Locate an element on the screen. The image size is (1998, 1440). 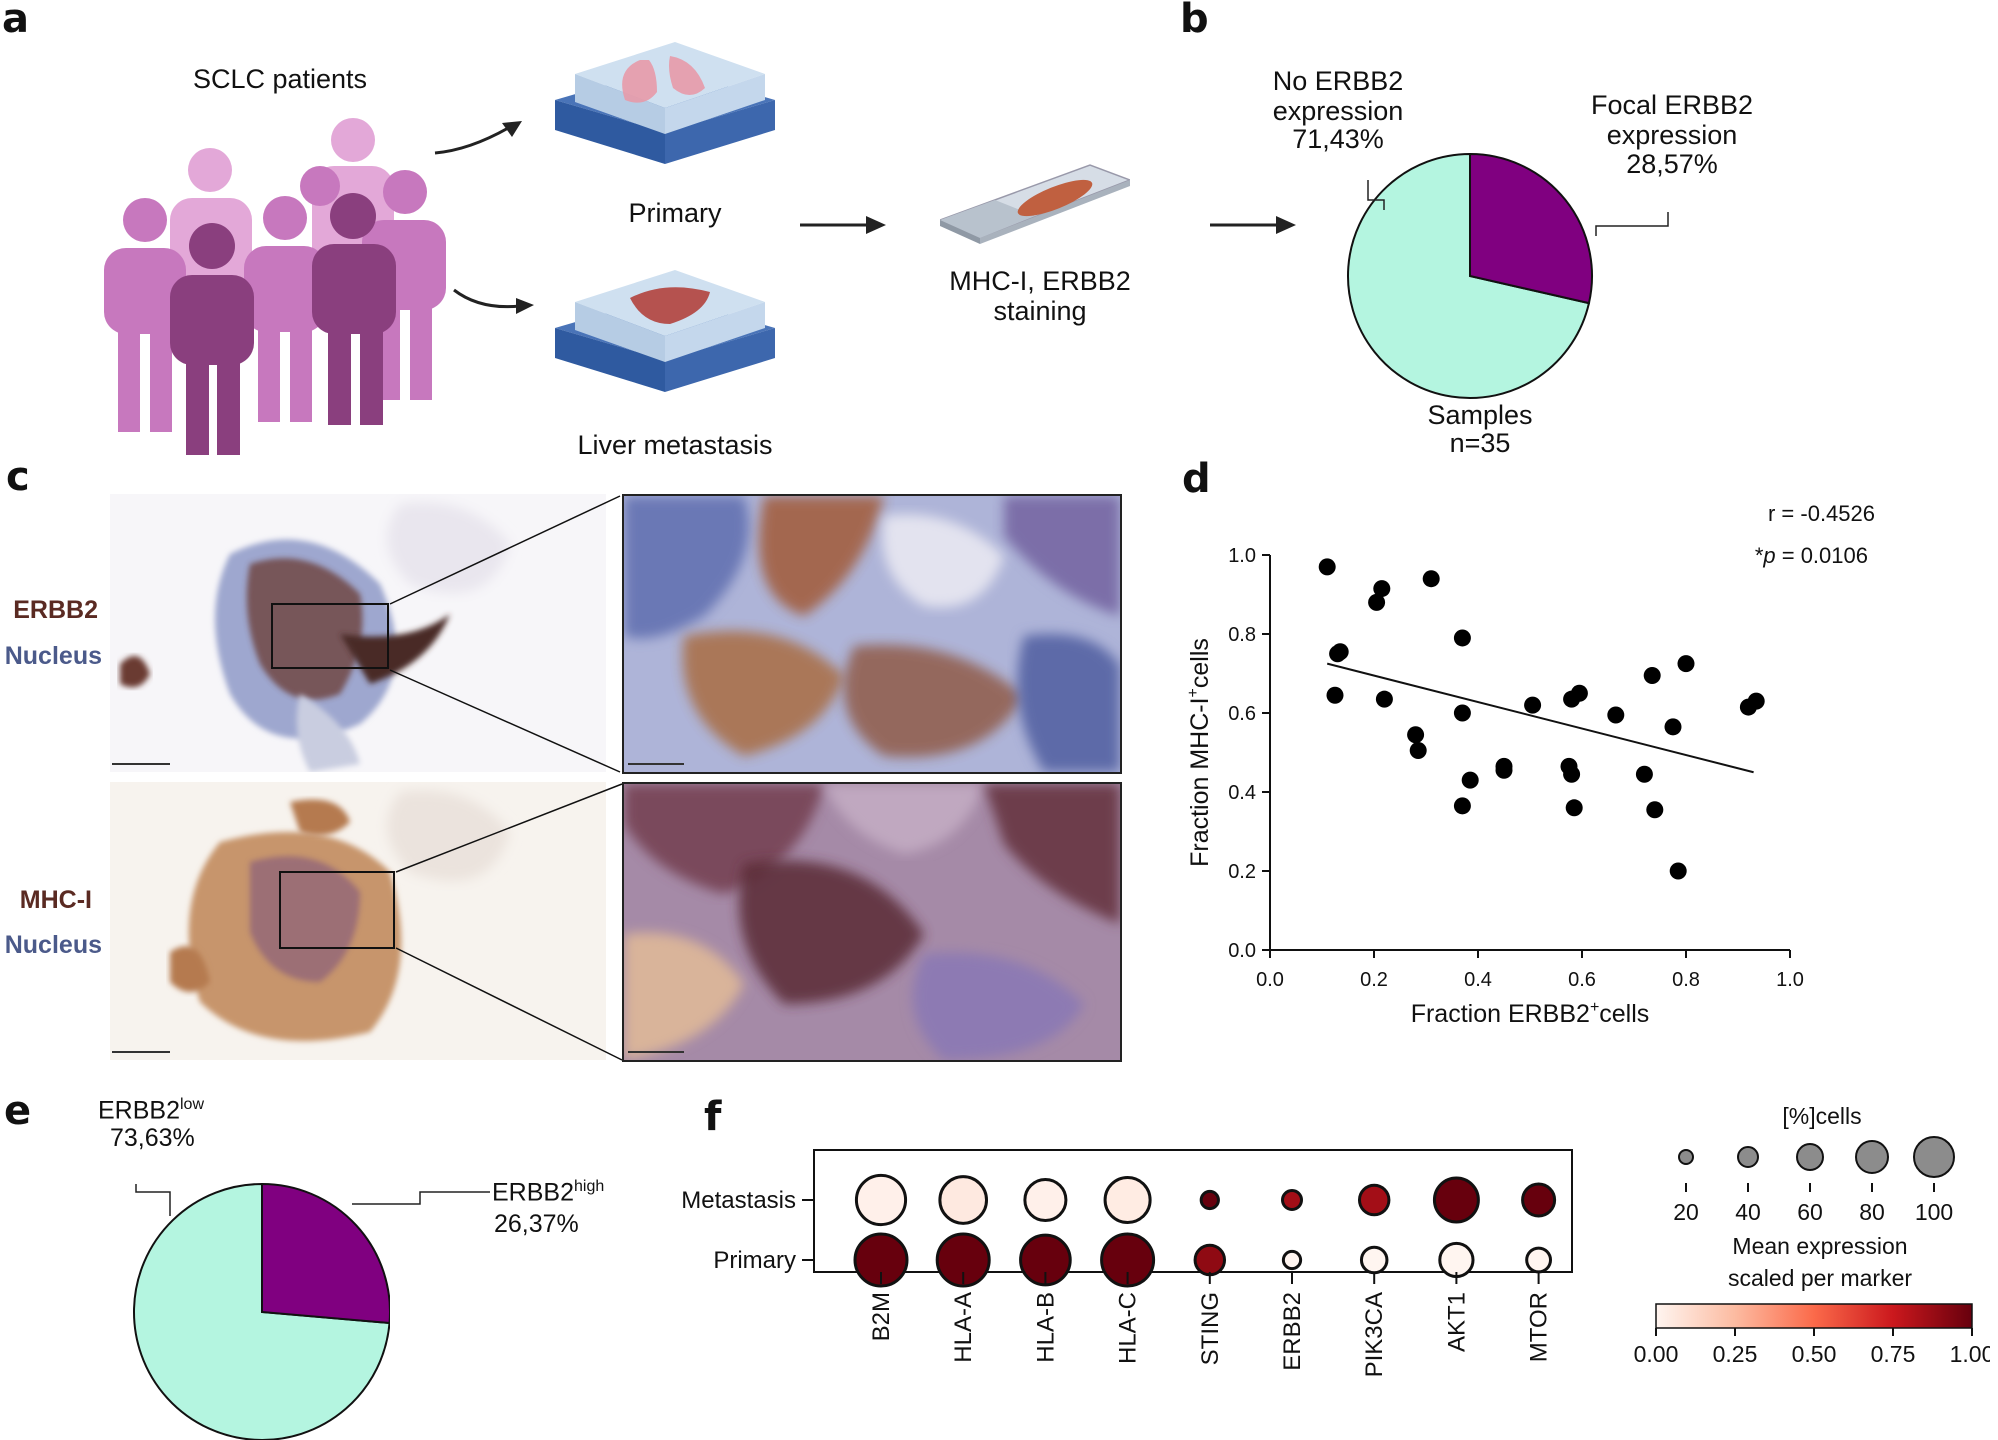
pie-b-label-no-erbb2-line2: expression is located at coordinates (1338, 111).